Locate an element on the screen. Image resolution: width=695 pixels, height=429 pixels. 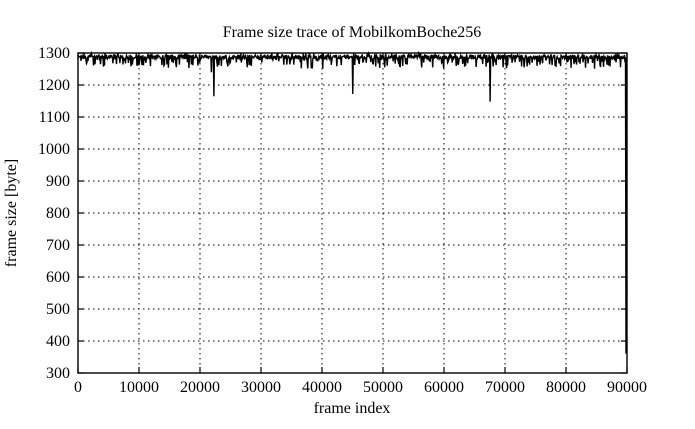
y-tick-label: 400 is located at coordinates (58, 341).